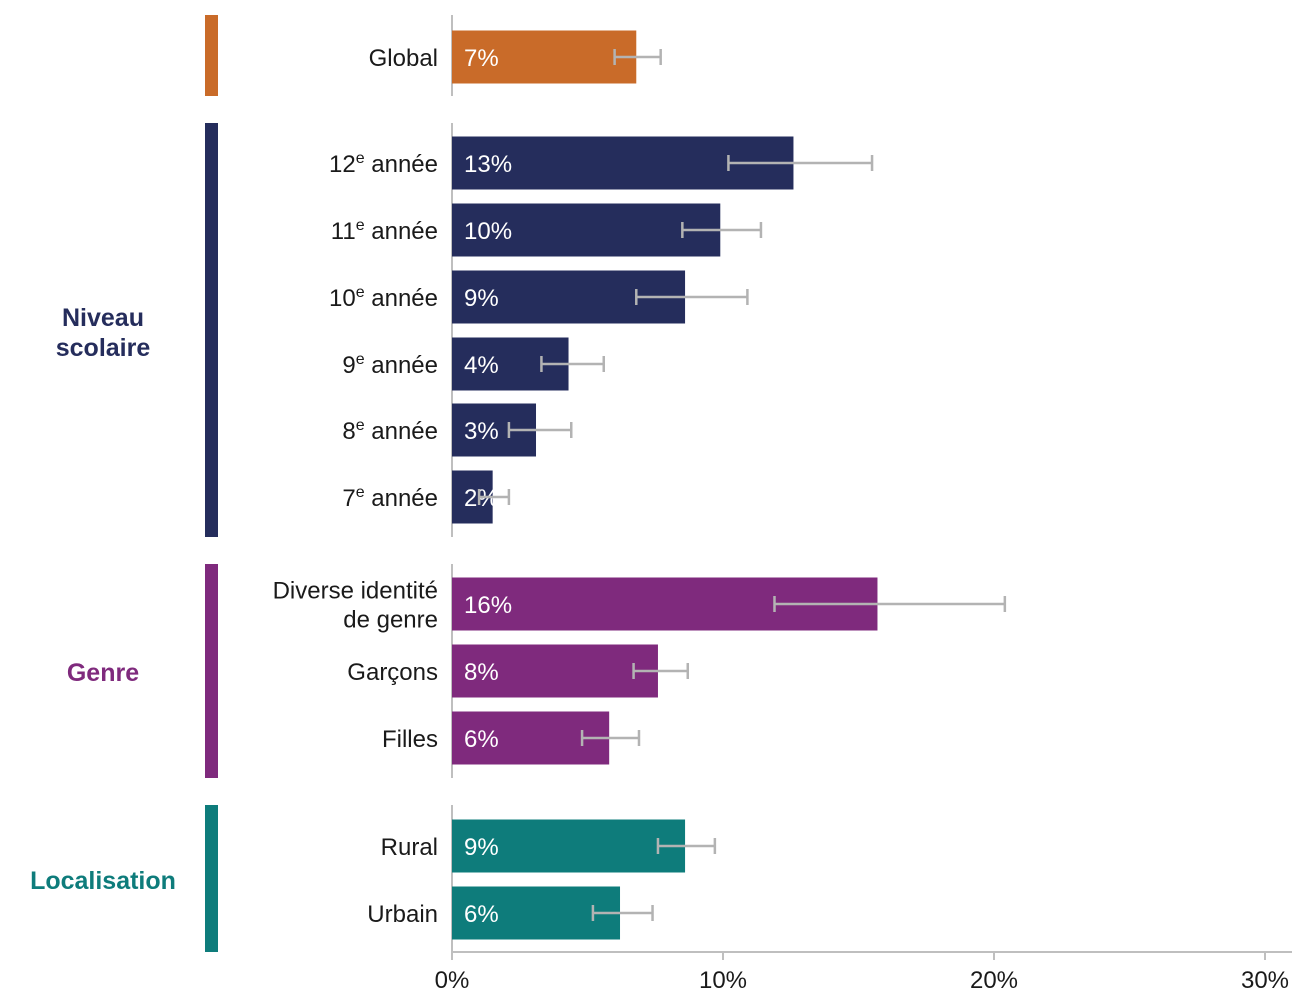 The width and height of the screenshot is (1308, 1006). I want to click on bar-value-label: 3%, so click(481, 431).